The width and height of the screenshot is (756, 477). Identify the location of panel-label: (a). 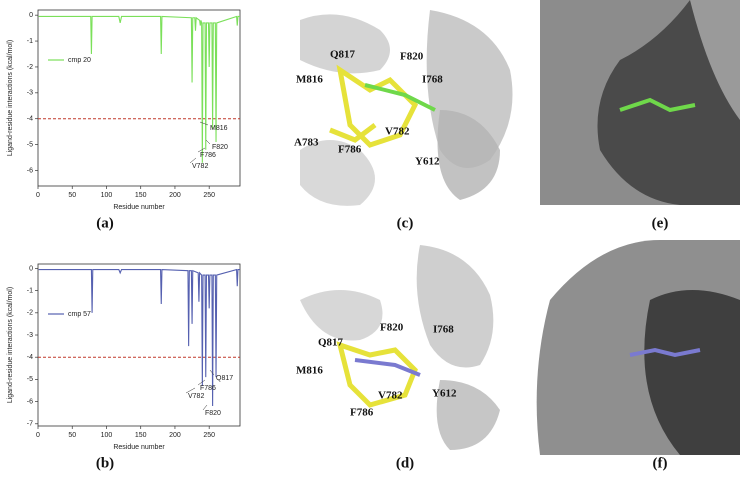
(105, 223).